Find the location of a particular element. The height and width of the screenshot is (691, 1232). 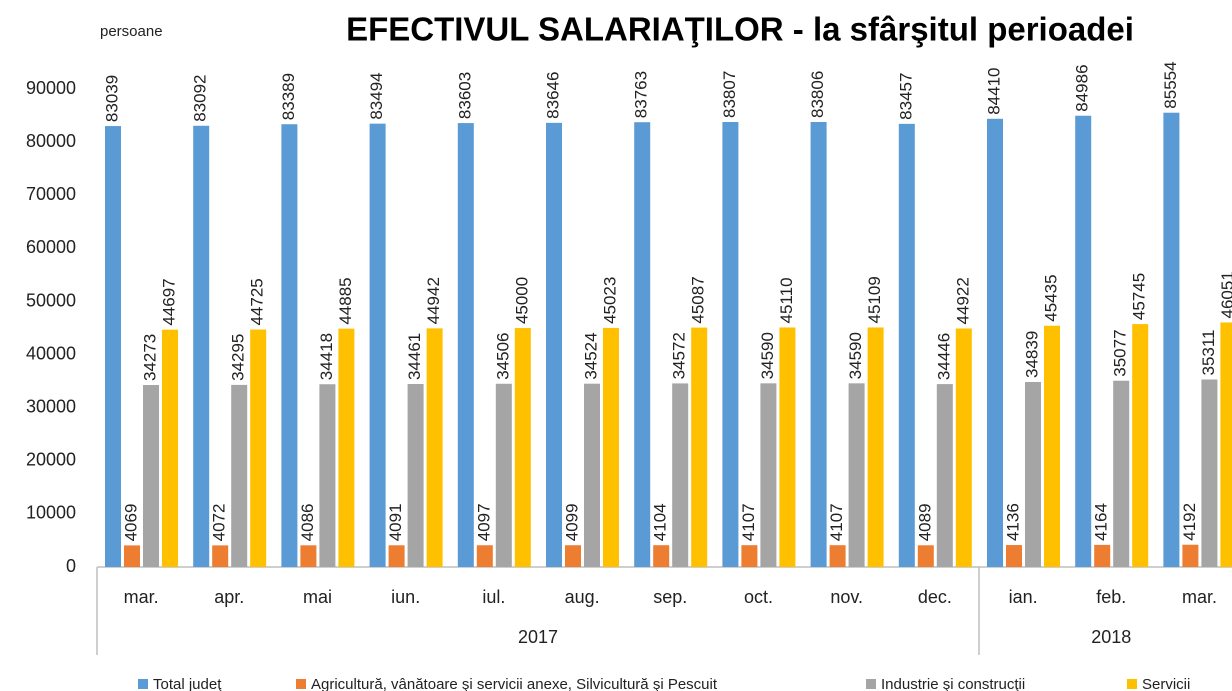

x-tick-label: ian. is located at coordinates (1023, 597).